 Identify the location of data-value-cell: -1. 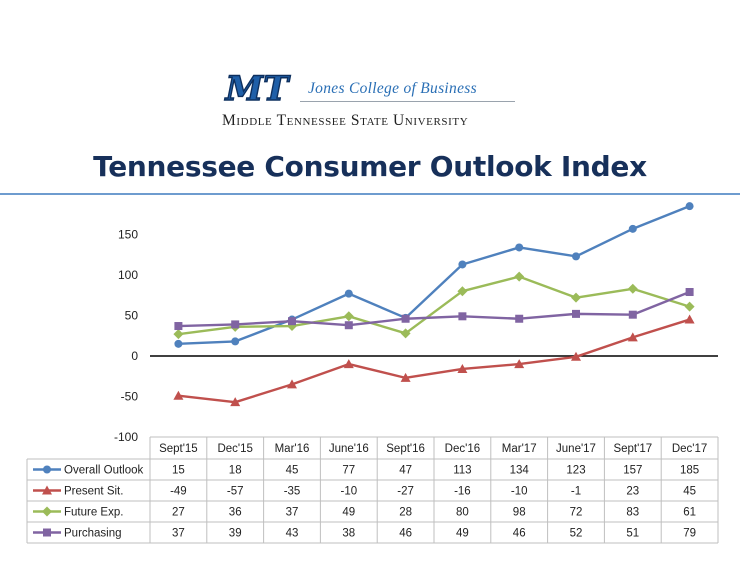
(576, 492).